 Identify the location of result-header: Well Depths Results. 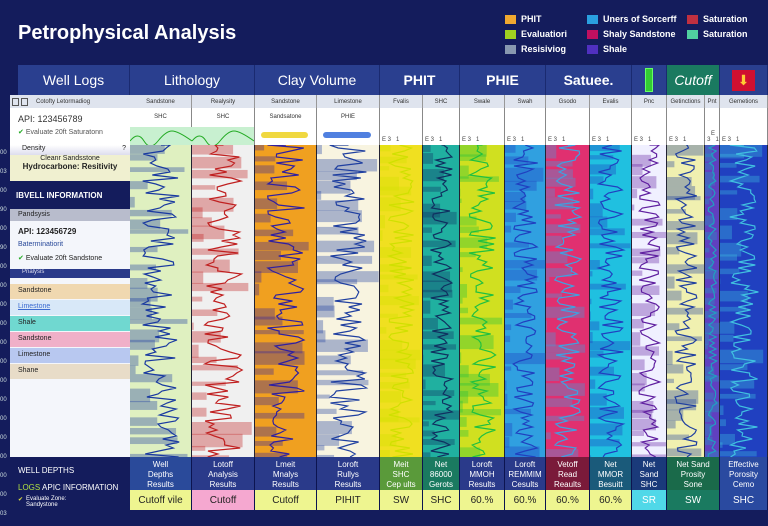
(161, 473).